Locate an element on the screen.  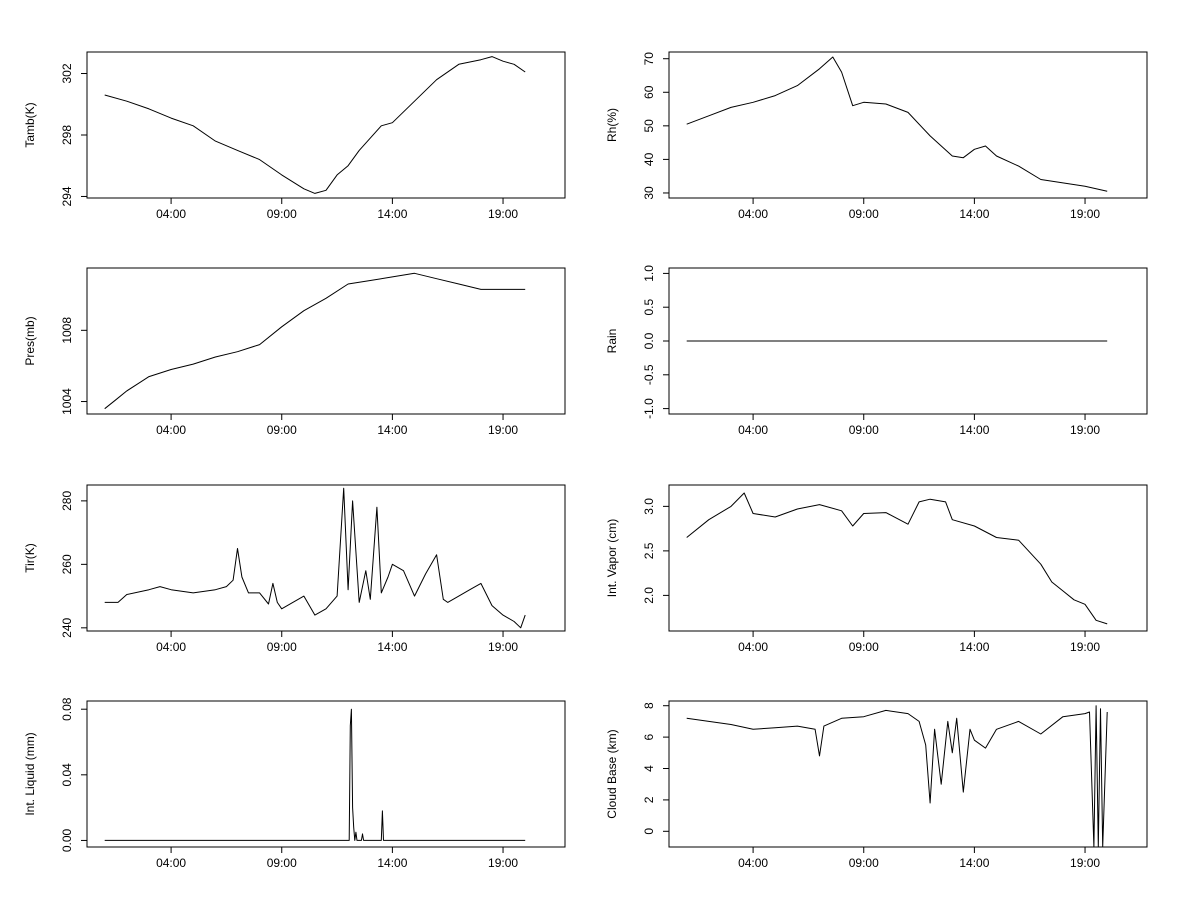
y-tick-label: 0.0 is located at coordinates (649, 340).